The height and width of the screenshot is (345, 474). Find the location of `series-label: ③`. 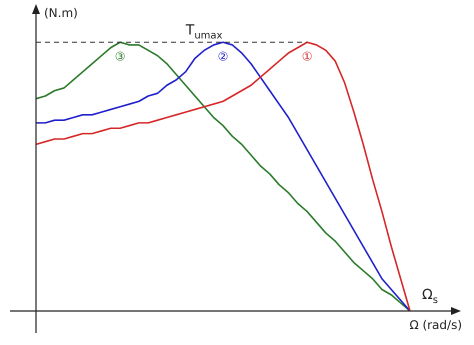

series-label: ③ is located at coordinates (120, 56).